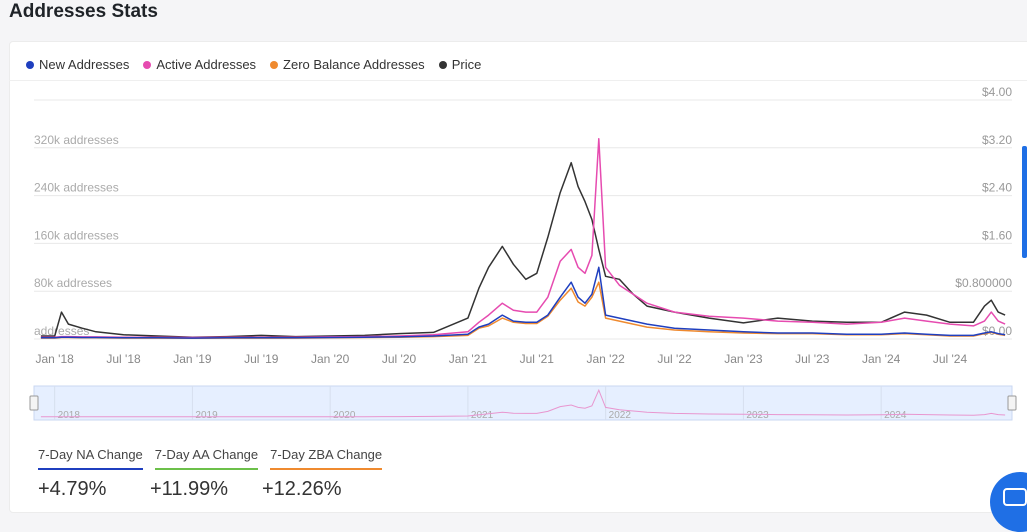 The image size is (1027, 532). I want to click on series-line-new-addresses, so click(523, 302).